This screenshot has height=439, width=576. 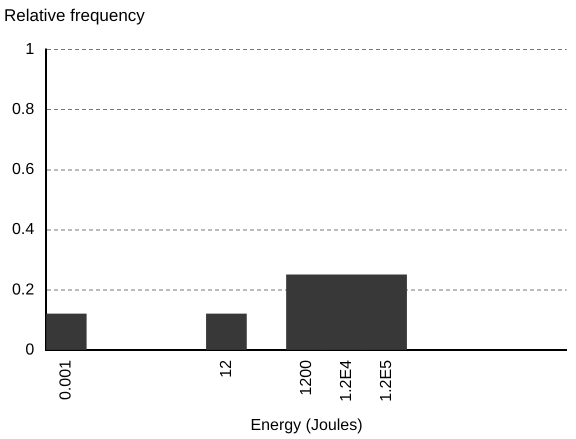 I want to click on x-axis-title: Energy (Joules), so click(x=306, y=425).